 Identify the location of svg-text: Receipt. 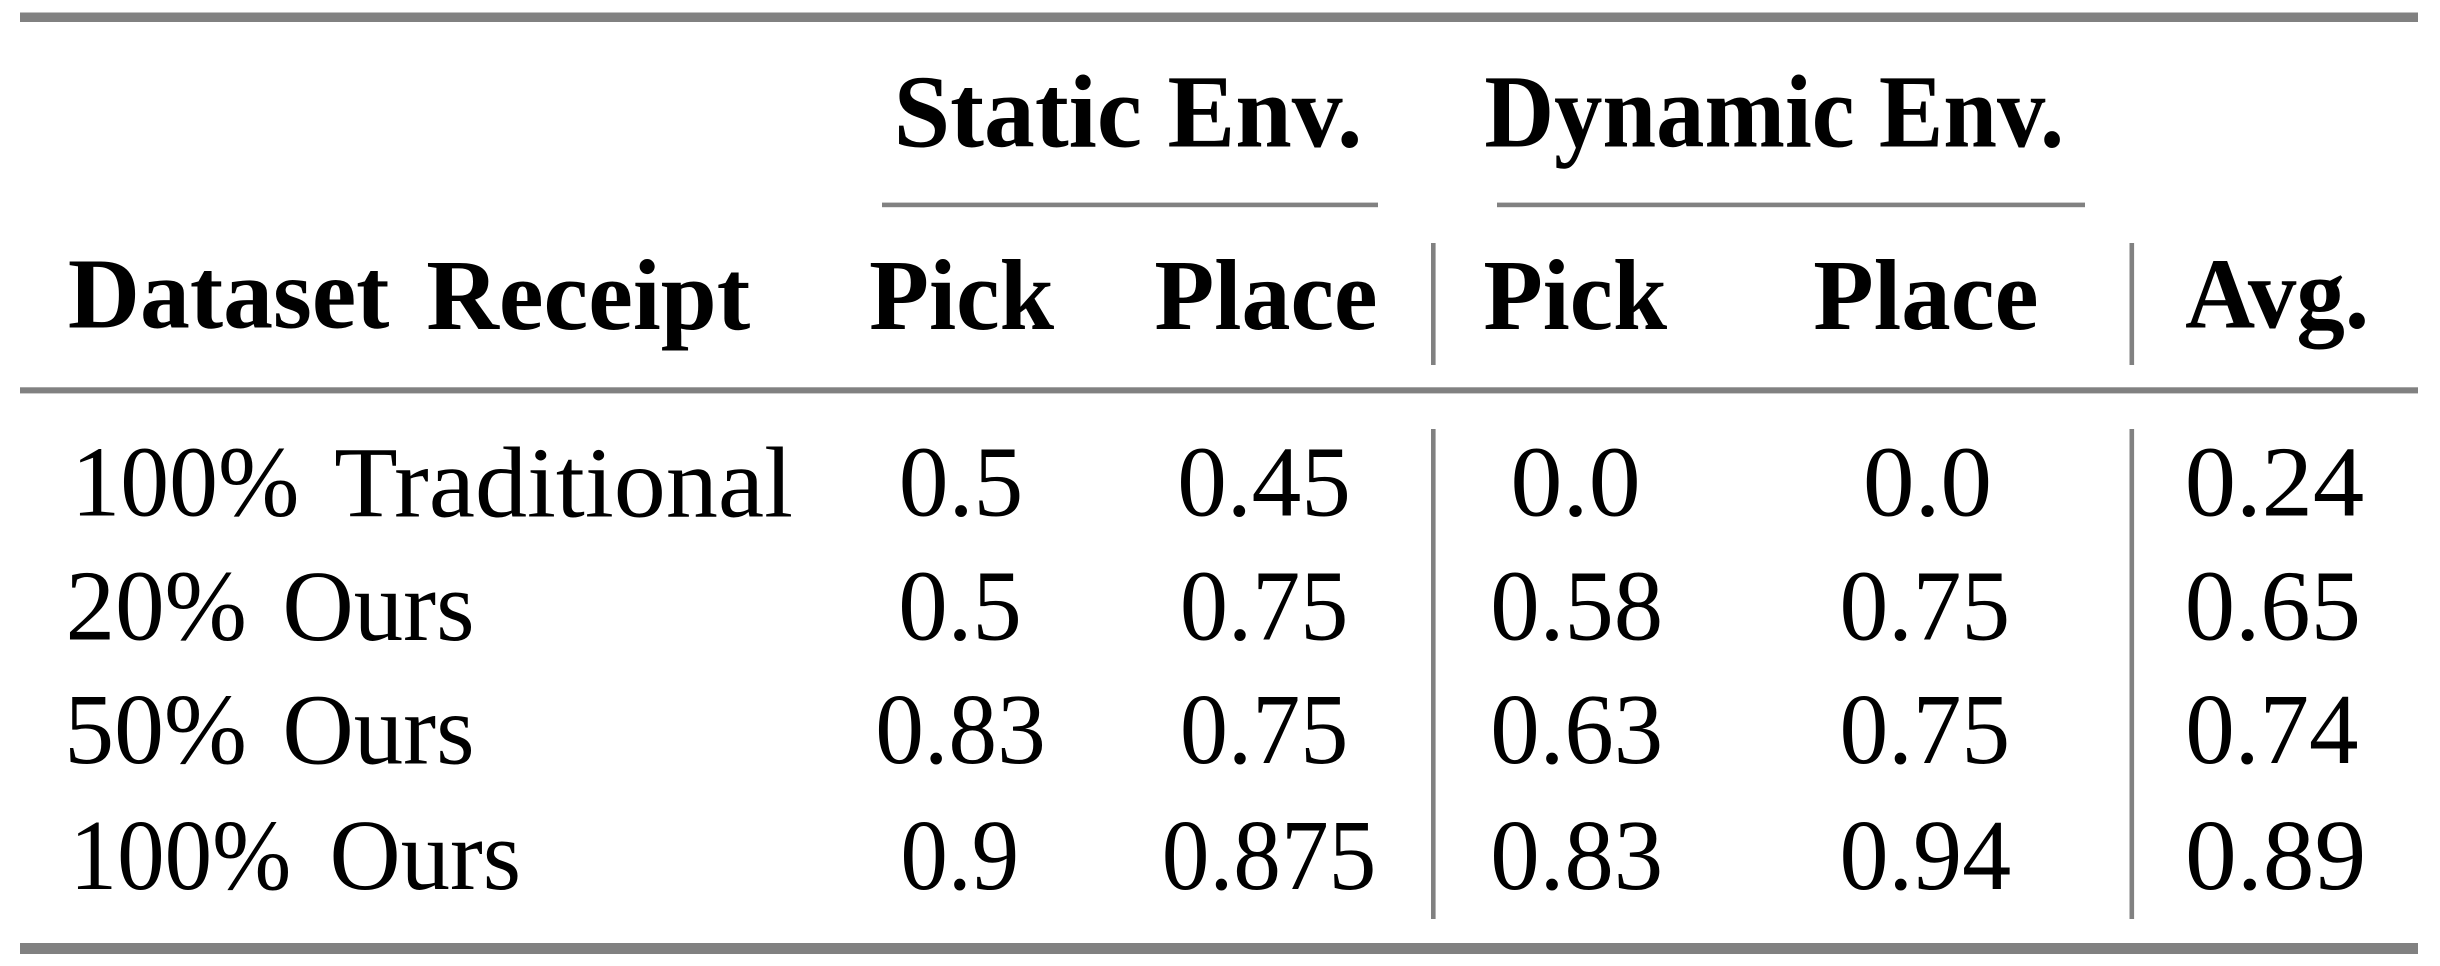
(588, 295).